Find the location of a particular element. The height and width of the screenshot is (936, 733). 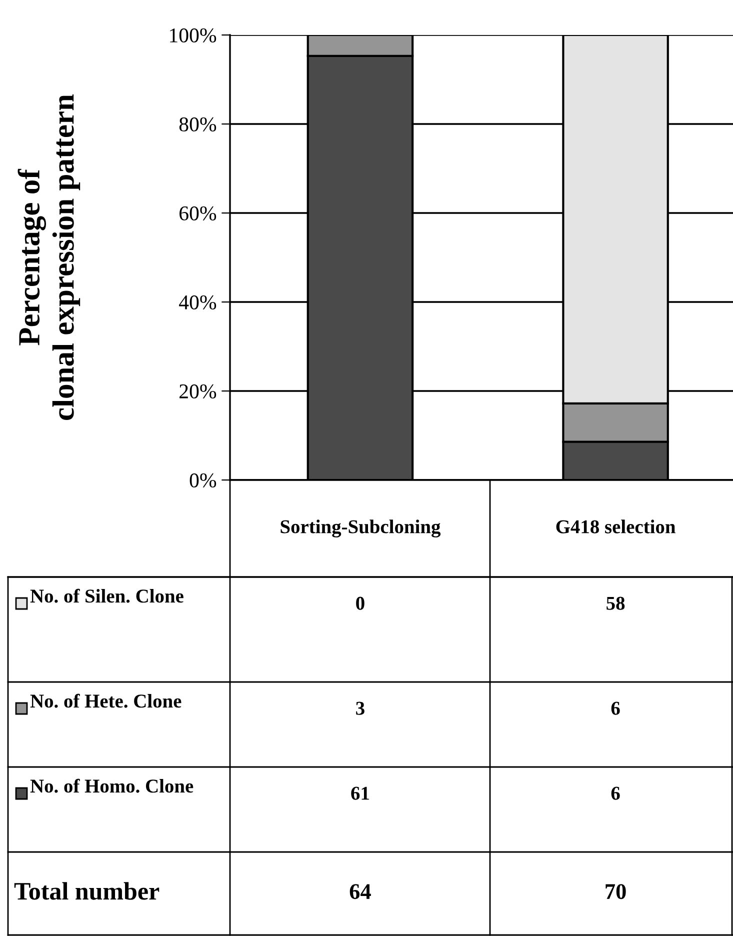

text: Total number is located at coordinates (87, 891).